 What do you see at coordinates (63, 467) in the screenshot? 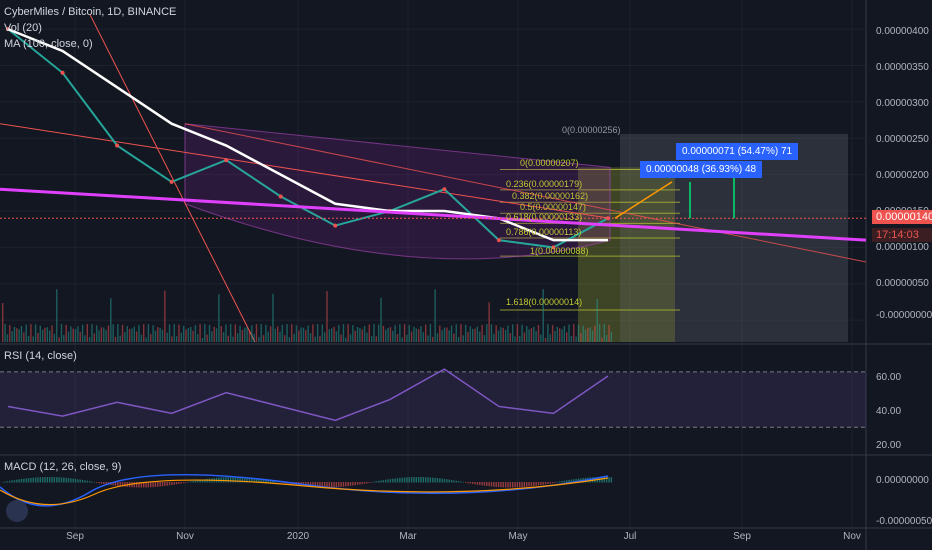
I see `macd-legend: MACD (12, 26, close, 9)` at bounding box center [63, 467].